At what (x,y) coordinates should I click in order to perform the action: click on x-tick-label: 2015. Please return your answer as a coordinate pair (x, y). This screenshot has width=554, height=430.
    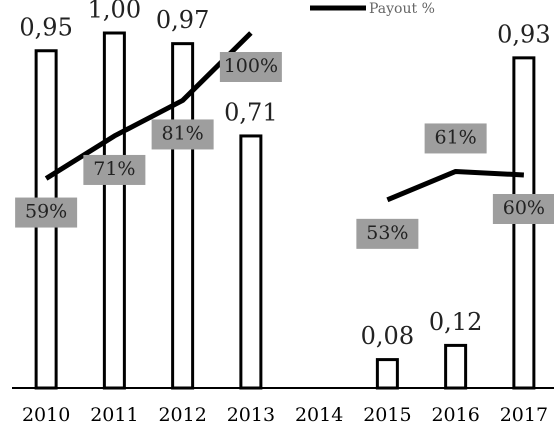
    Looking at the image, I should click on (387, 415).